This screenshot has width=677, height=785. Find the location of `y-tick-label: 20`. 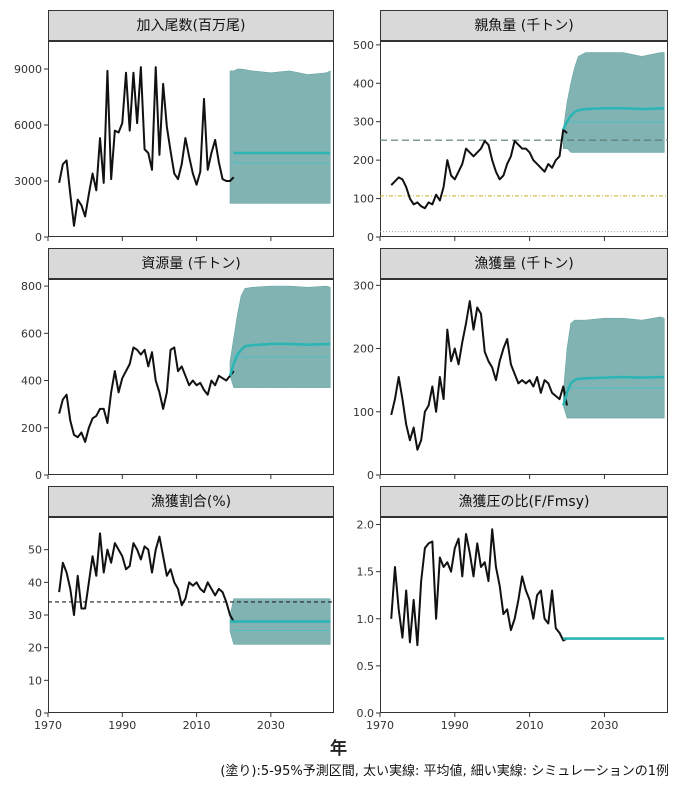

y-tick-label: 20 is located at coordinates (35, 648).